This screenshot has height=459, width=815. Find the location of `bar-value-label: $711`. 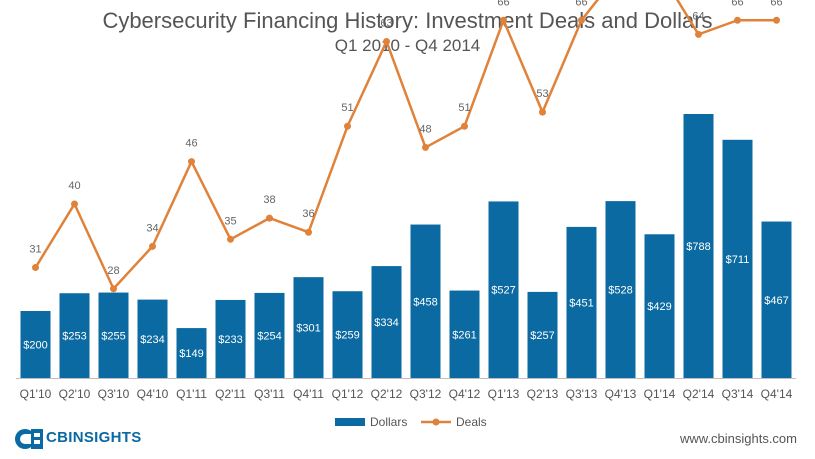

bar-value-label: $711 is located at coordinates (738, 260).